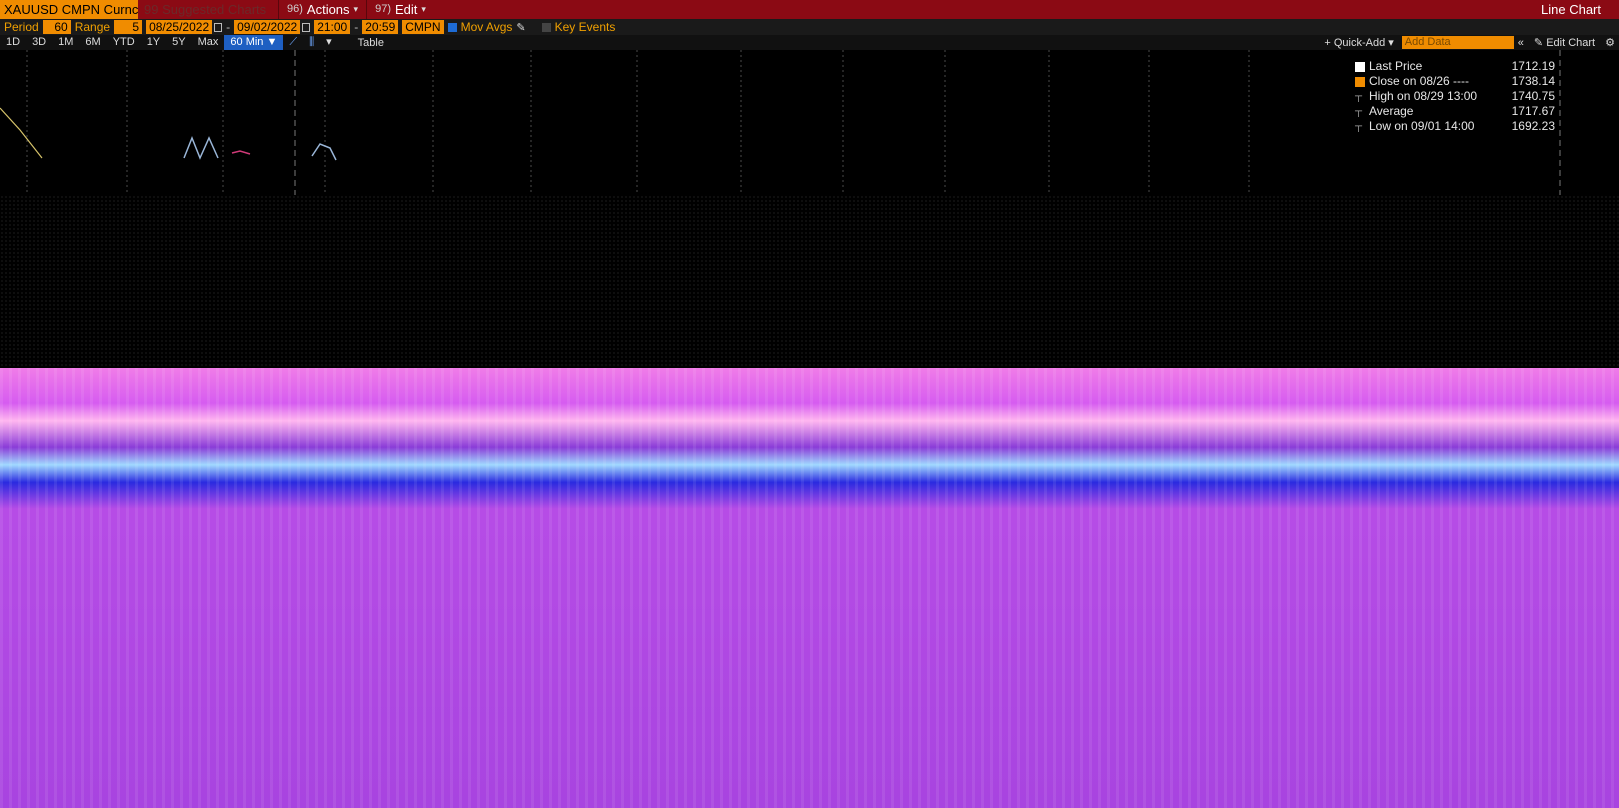 Image resolution: width=1619 pixels, height=808 pixels. What do you see at coordinates (1457, 42) in the screenshot?
I see `add-data-input: Add Data` at bounding box center [1457, 42].